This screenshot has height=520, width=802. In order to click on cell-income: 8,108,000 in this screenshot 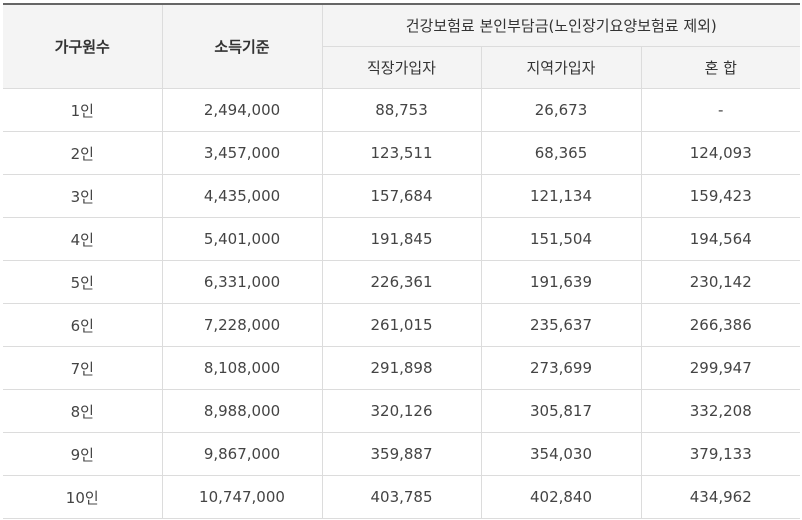, I will do `click(242, 368)`.